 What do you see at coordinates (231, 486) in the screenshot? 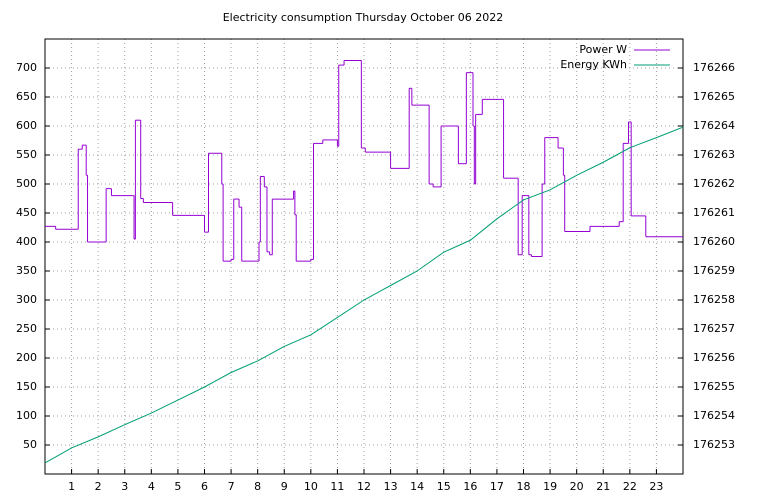
I see `x-tick-label: 7` at bounding box center [231, 486].